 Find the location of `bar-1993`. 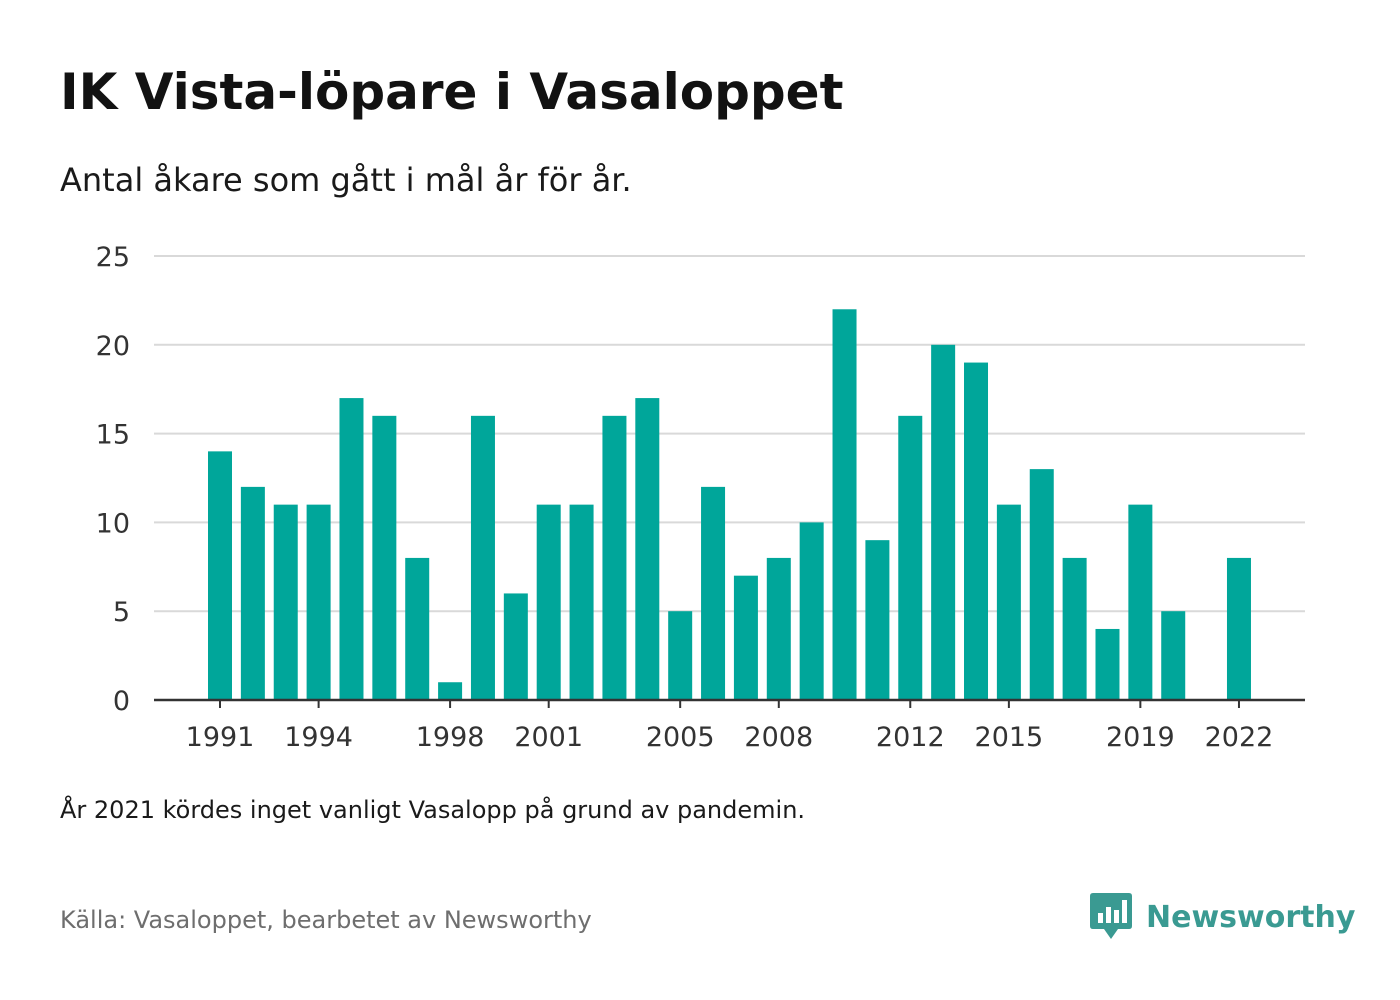

bar-1993 is located at coordinates (285, 602).